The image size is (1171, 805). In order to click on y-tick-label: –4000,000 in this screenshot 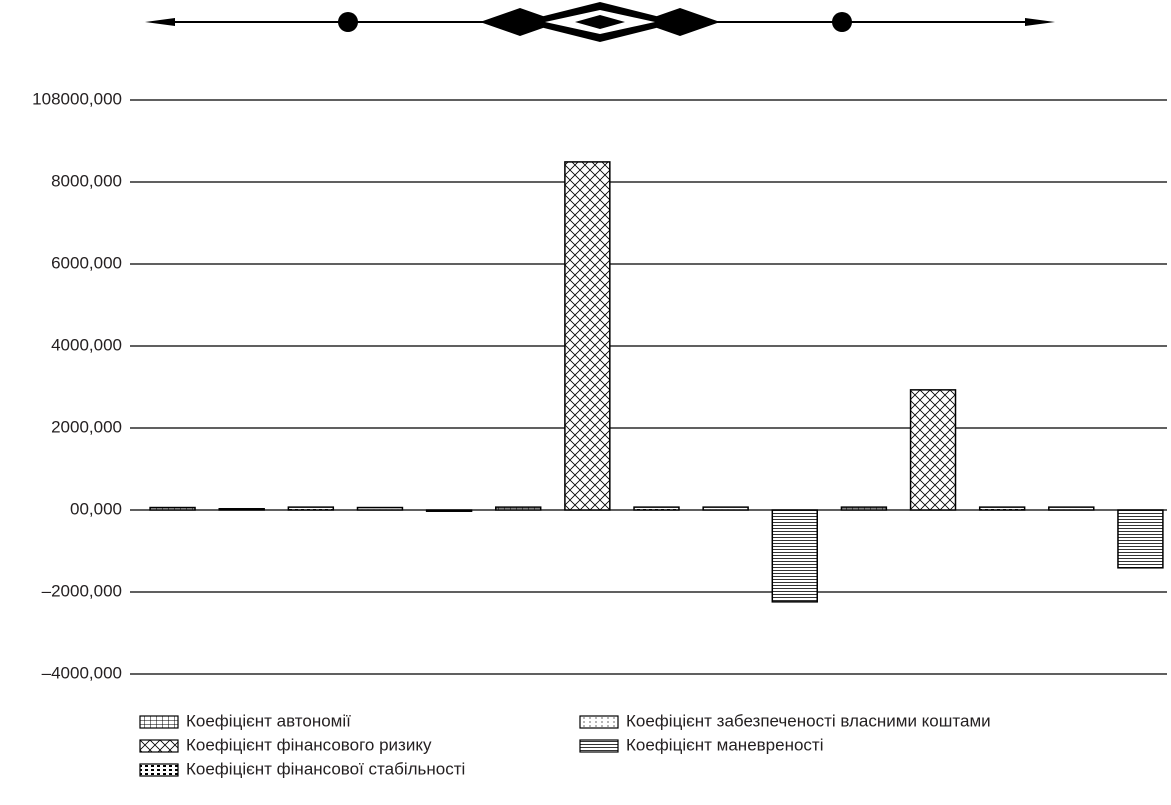, I will do `click(82, 672)`.